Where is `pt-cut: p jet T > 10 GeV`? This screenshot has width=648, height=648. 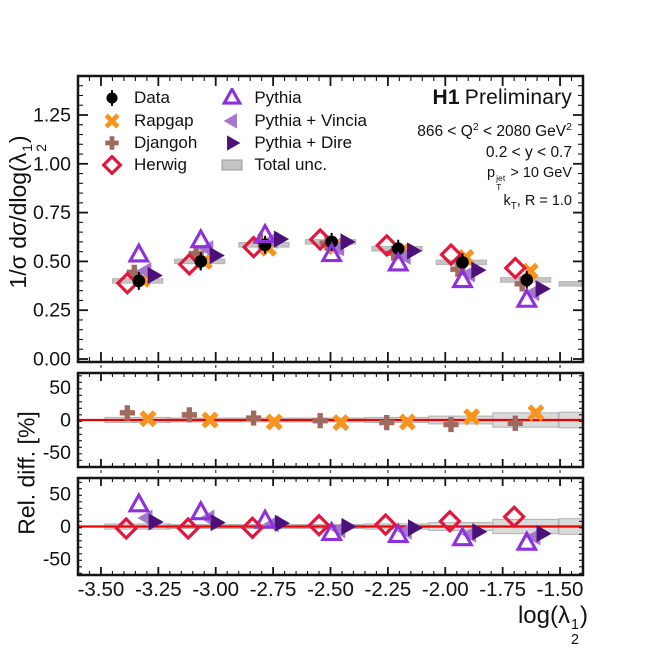 pt-cut: p jet T > 10 GeV is located at coordinates (529, 178).